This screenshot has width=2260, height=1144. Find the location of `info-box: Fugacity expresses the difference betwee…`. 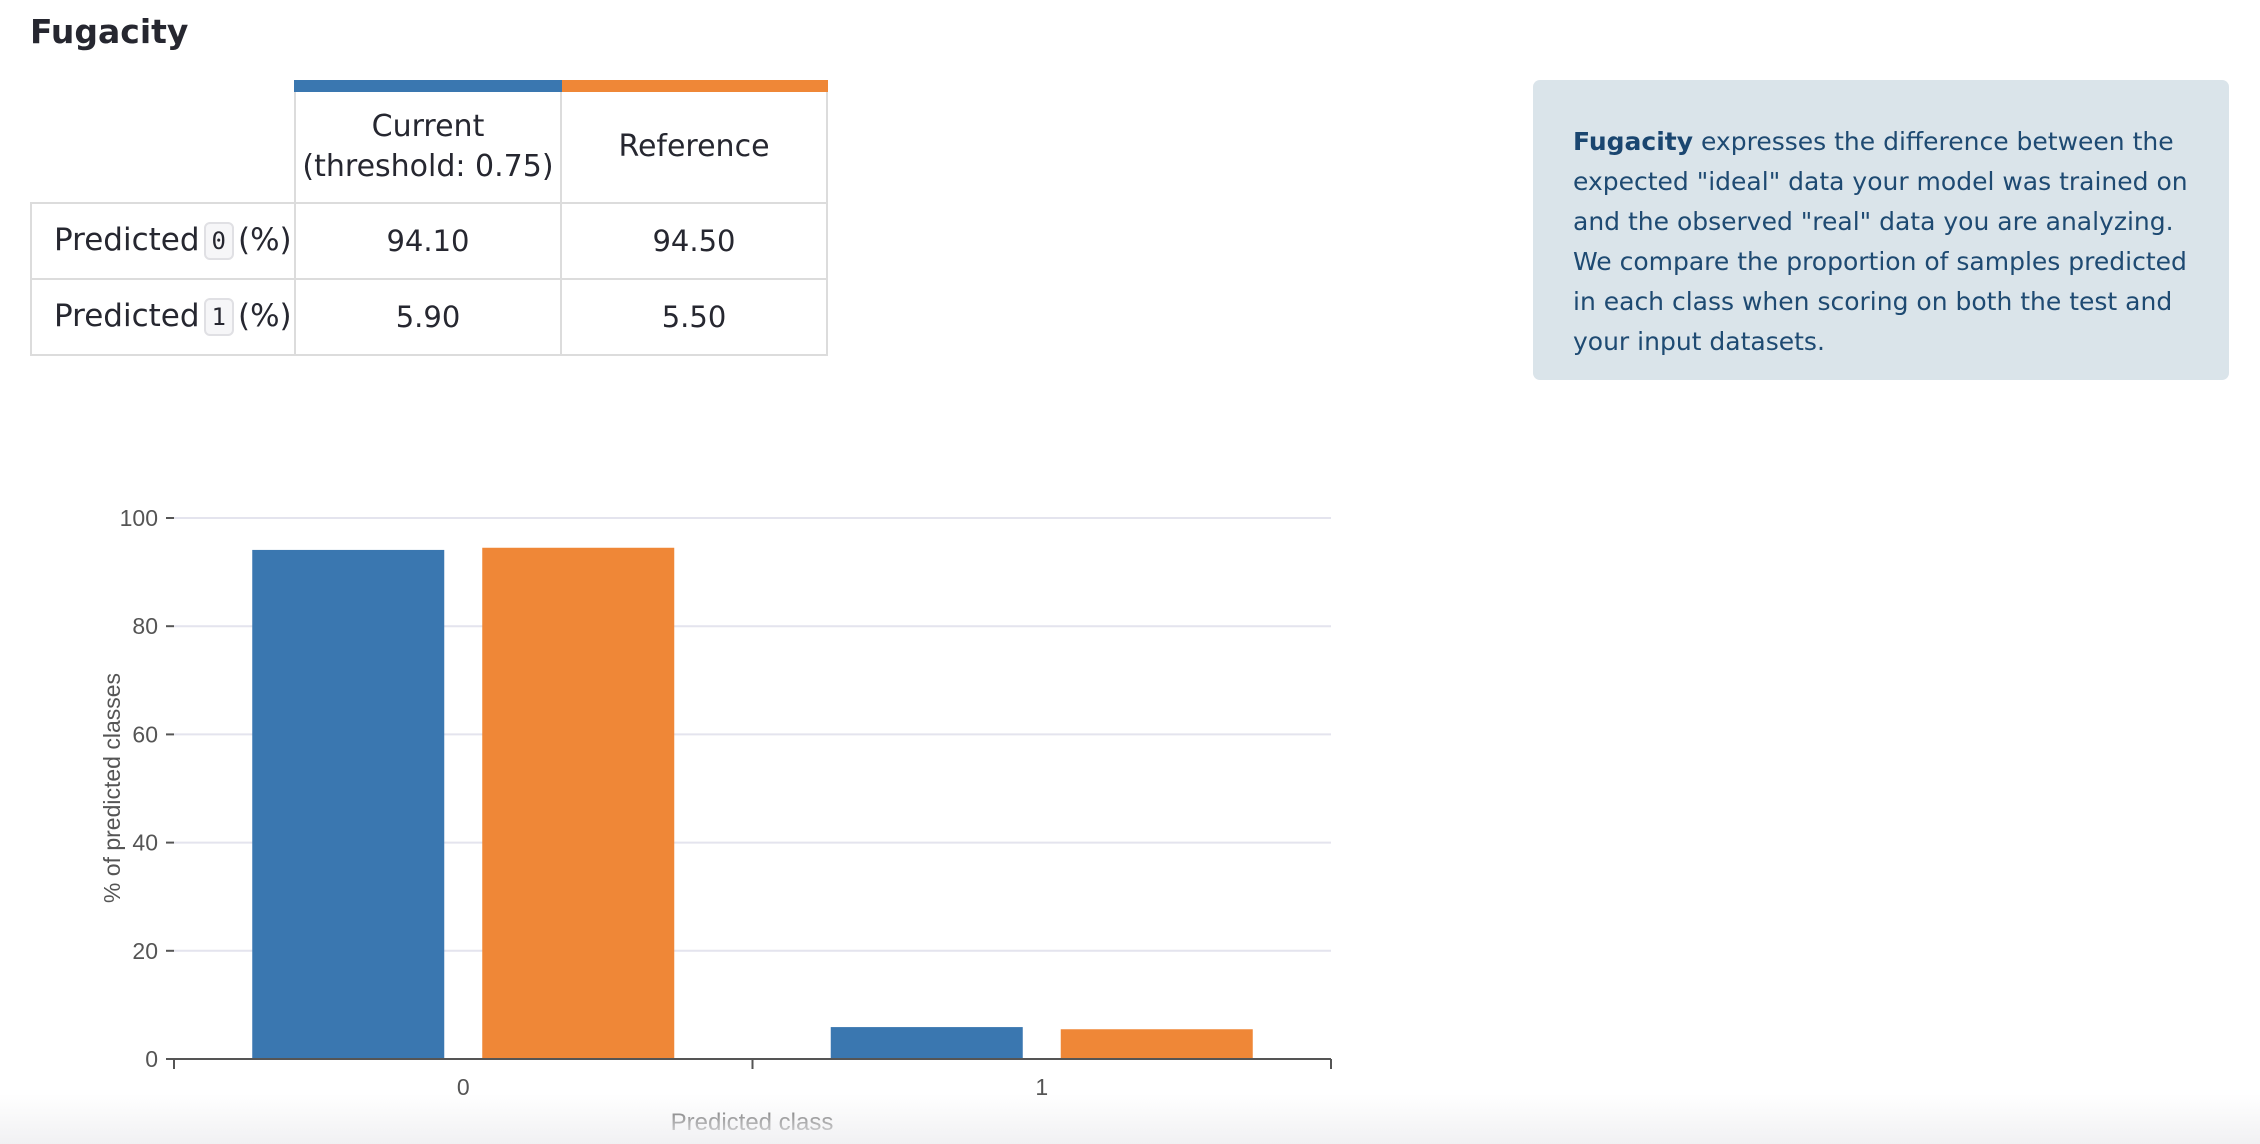

info-box: Fugacity expresses the difference betwee… is located at coordinates (1881, 230).